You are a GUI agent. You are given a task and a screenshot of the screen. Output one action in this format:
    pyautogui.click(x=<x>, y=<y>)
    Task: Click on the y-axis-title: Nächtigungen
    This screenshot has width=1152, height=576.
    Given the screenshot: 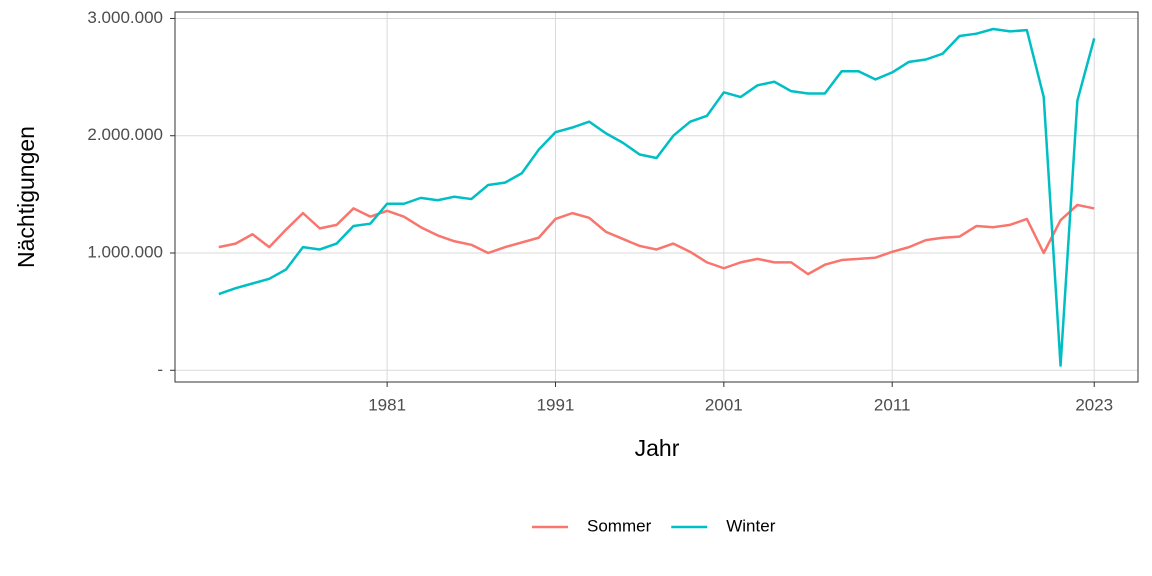 What is the action you would take?
    pyautogui.click(x=26, y=197)
    